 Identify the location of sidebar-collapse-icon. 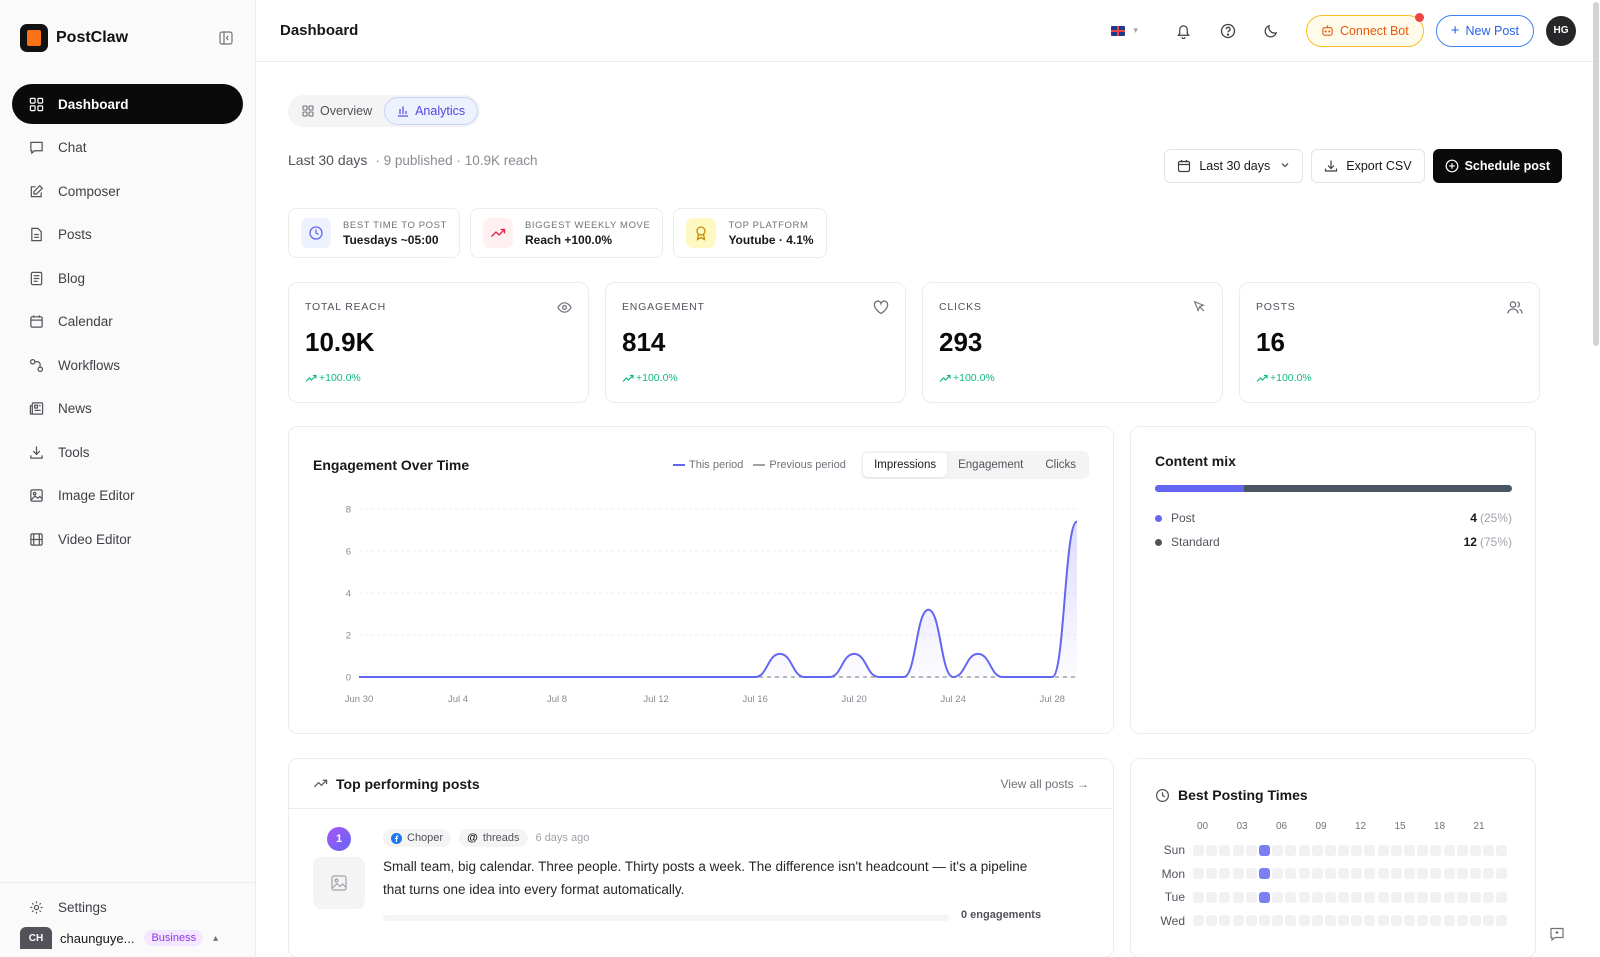
(226, 38).